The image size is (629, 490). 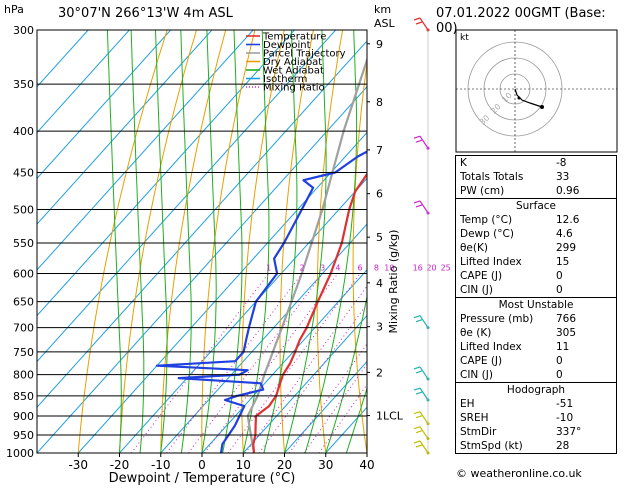 I want to click on surface-value: 4.6, so click(x=584, y=234).